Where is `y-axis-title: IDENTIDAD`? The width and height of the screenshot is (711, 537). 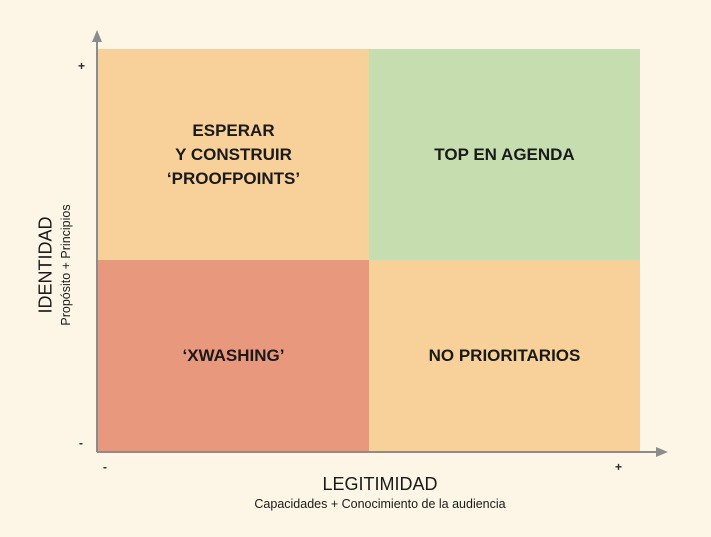 y-axis-title: IDENTIDAD is located at coordinates (45, 265).